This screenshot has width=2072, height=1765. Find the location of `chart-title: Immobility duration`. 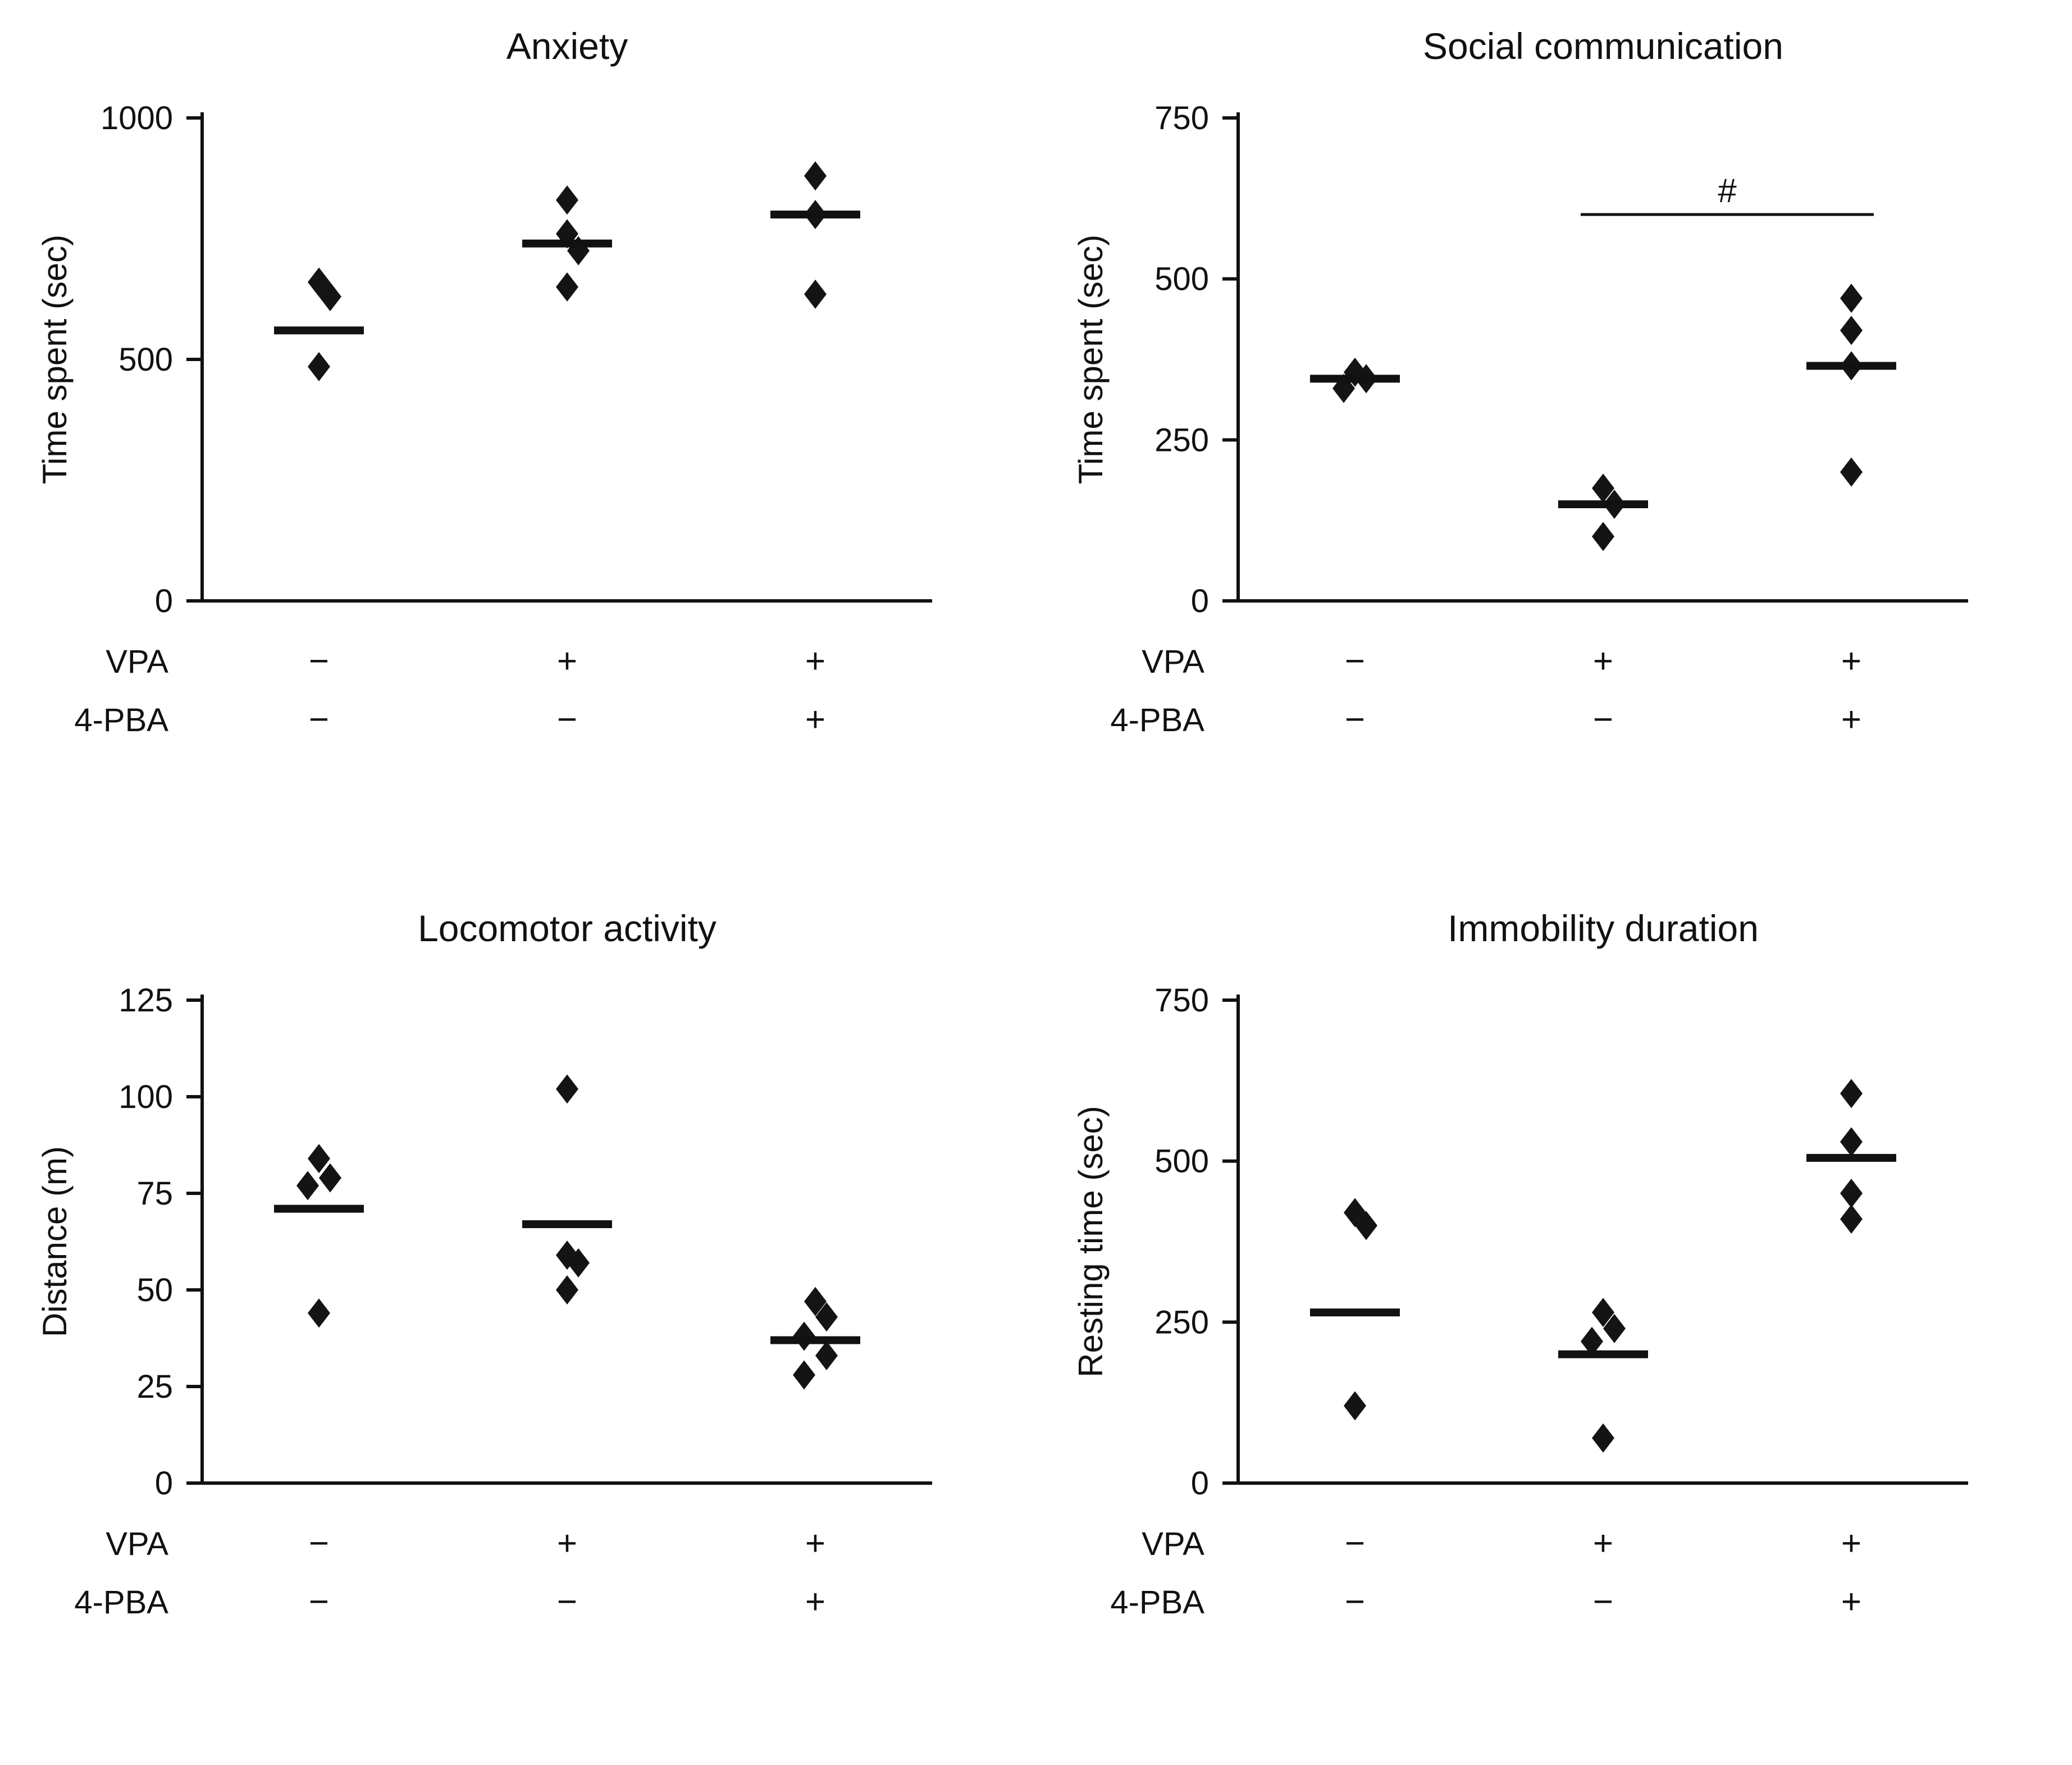

chart-title: Immobility duration is located at coordinates (1603, 928).